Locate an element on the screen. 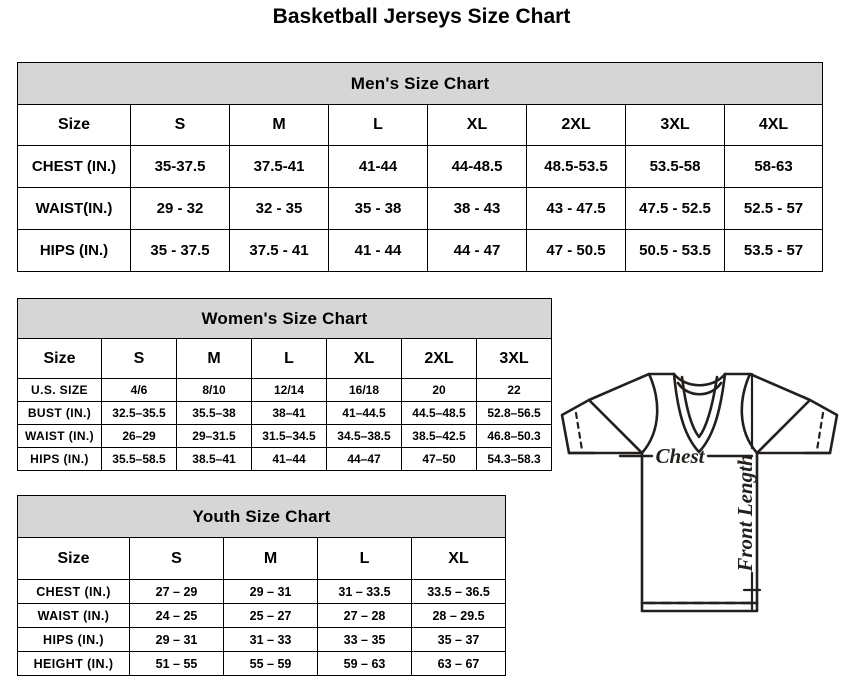 The width and height of the screenshot is (843, 679). youth-row-label: HEIGHT (IN.) is located at coordinates (73, 663).